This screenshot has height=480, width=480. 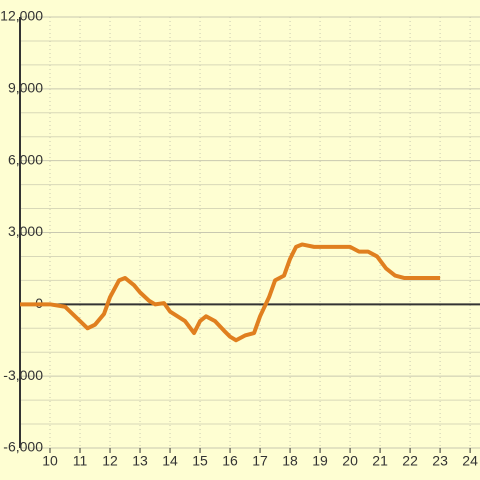 I want to click on x-tick-label: 16, so click(x=230, y=461).